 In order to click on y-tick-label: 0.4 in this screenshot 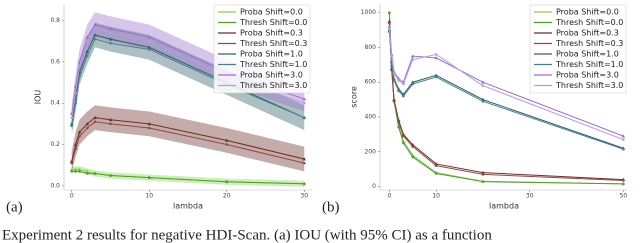, I will do `click(55, 103)`.